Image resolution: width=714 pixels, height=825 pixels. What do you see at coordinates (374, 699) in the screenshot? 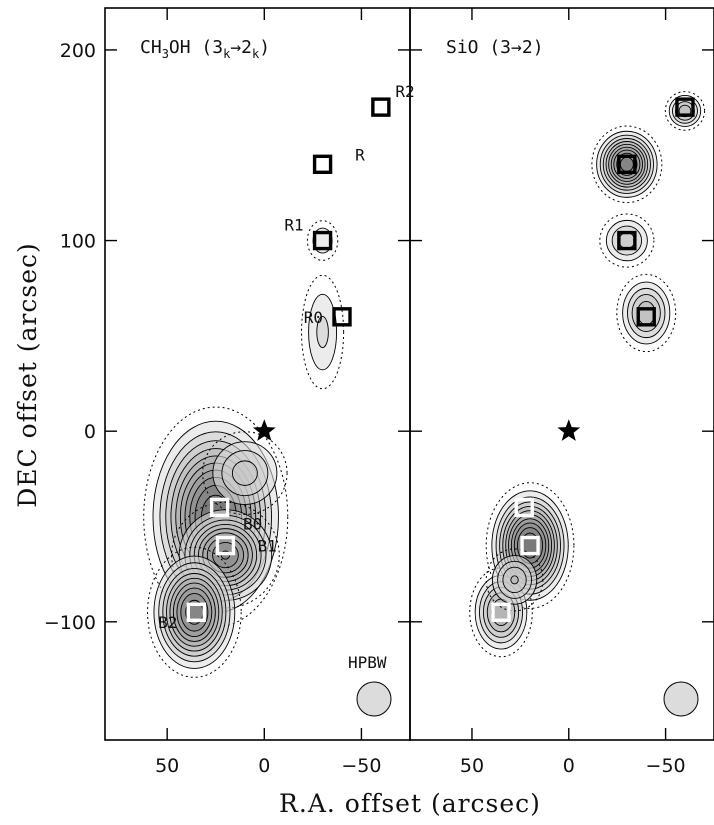
I see `beam-circle-ch3oh` at bounding box center [374, 699].